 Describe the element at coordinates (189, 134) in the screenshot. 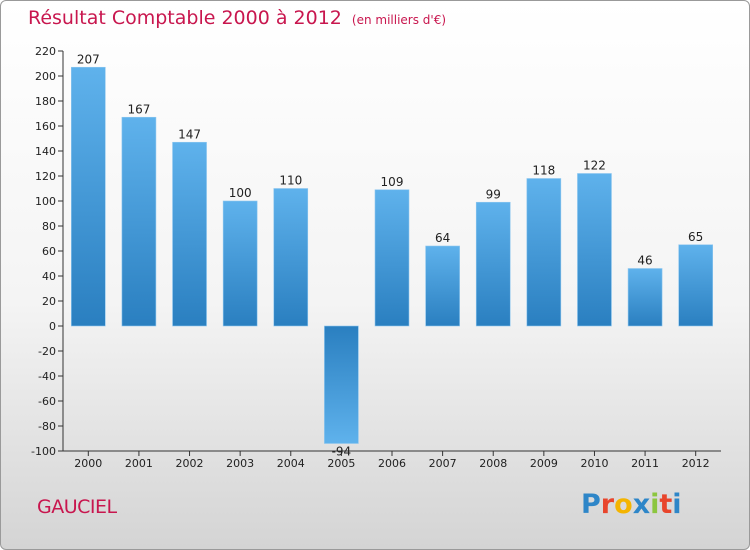

I see `value-label-2002: 147` at that location.